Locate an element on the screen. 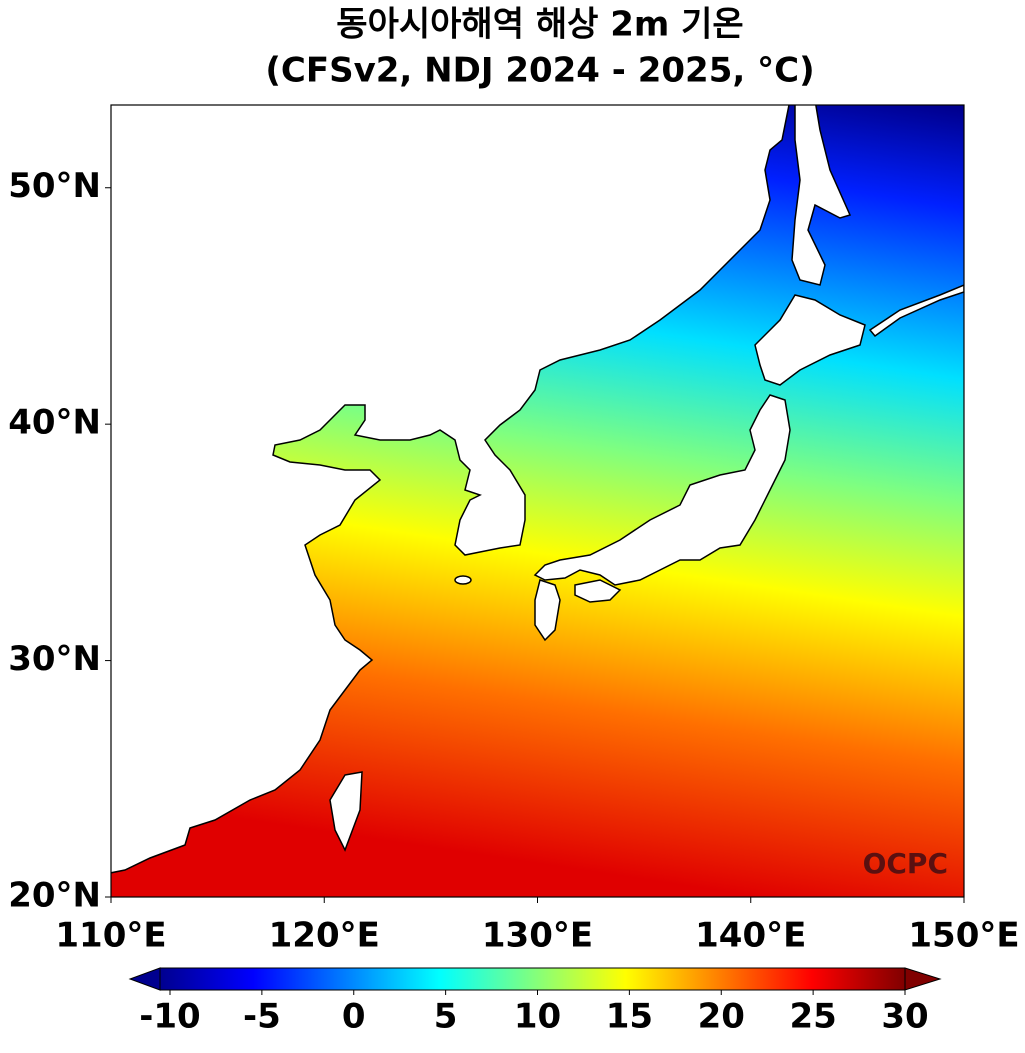  colorbar-tick-label: 25 is located at coordinates (812, 1017).